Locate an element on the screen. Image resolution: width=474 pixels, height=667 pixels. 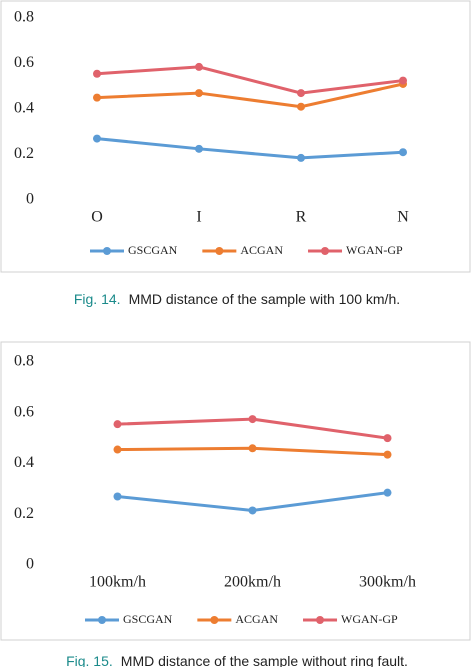
x-tick-label: I is located at coordinates (198, 217).